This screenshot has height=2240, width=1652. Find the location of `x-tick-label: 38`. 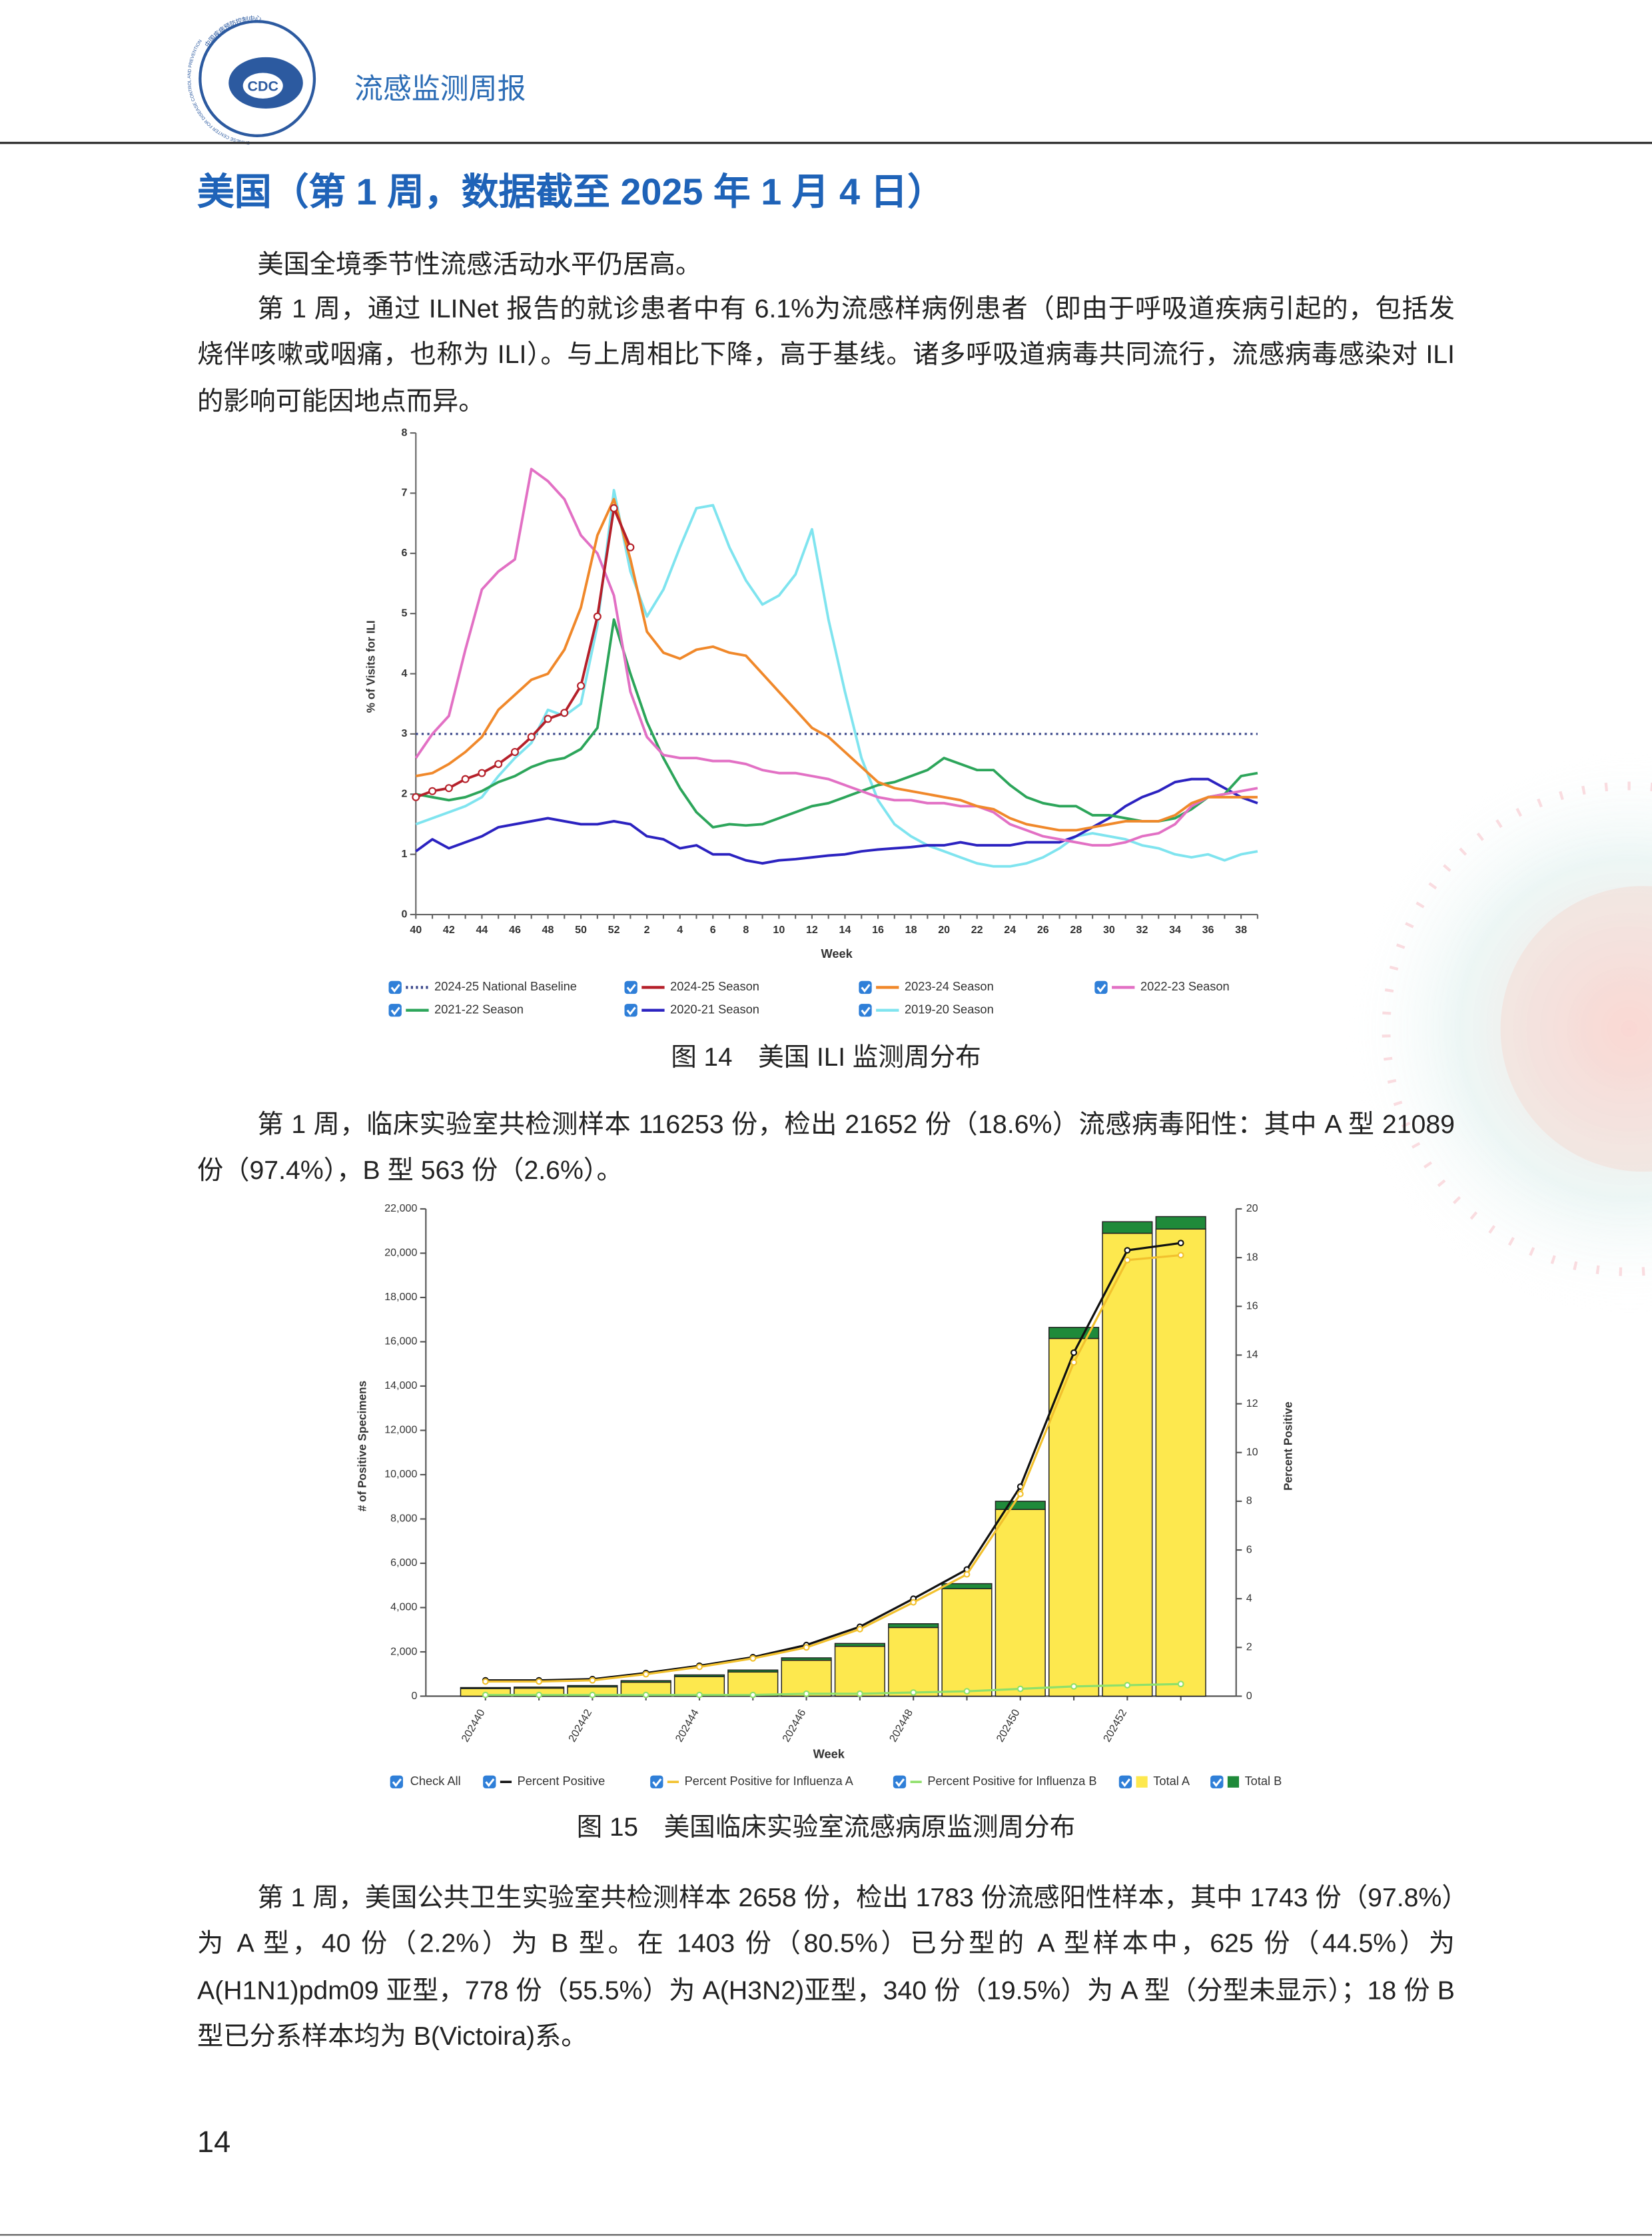

x-tick-label: 38 is located at coordinates (1241, 930).